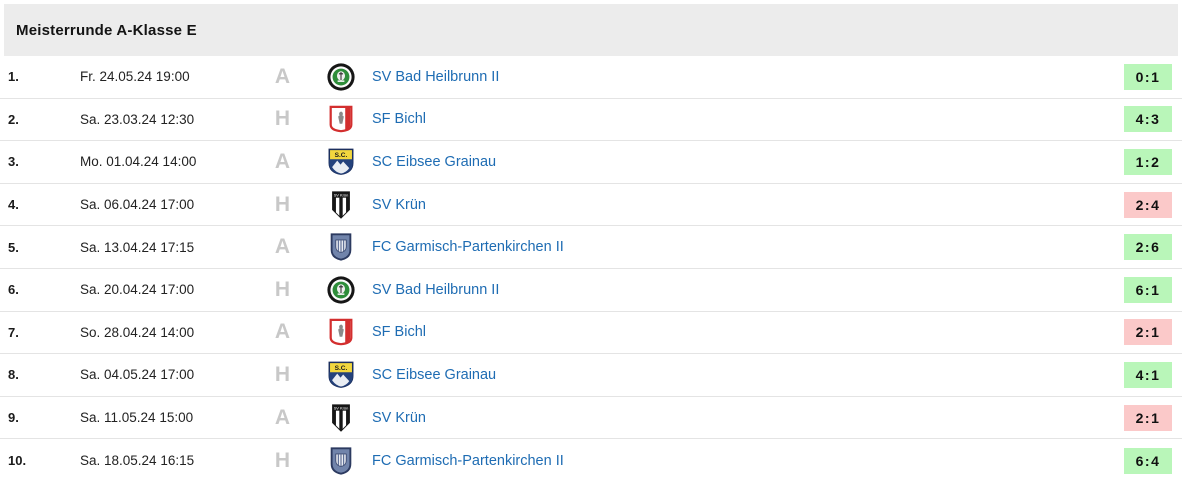  Describe the element at coordinates (591, 120) in the screenshot. I see `match-row: 2. Sa. 23.03.24 12:30 H SF Bichl 4:3` at that location.